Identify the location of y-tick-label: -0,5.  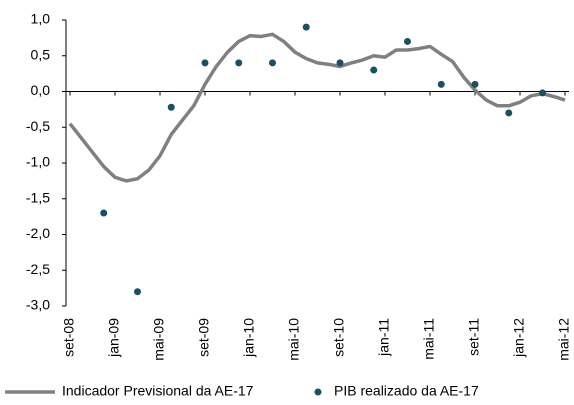
(38, 126).